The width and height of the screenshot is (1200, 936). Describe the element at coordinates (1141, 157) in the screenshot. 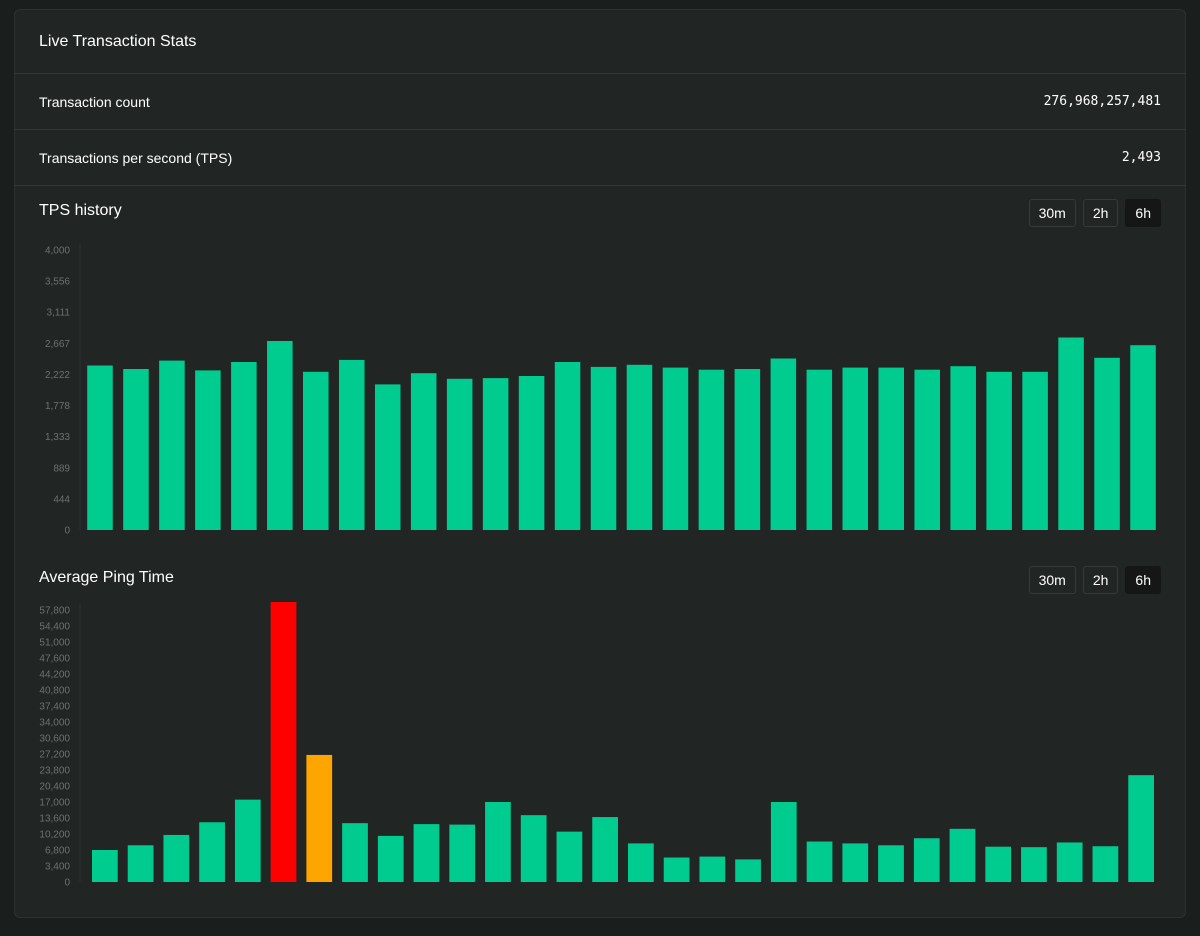

I see `stat-value: 2,493` at that location.